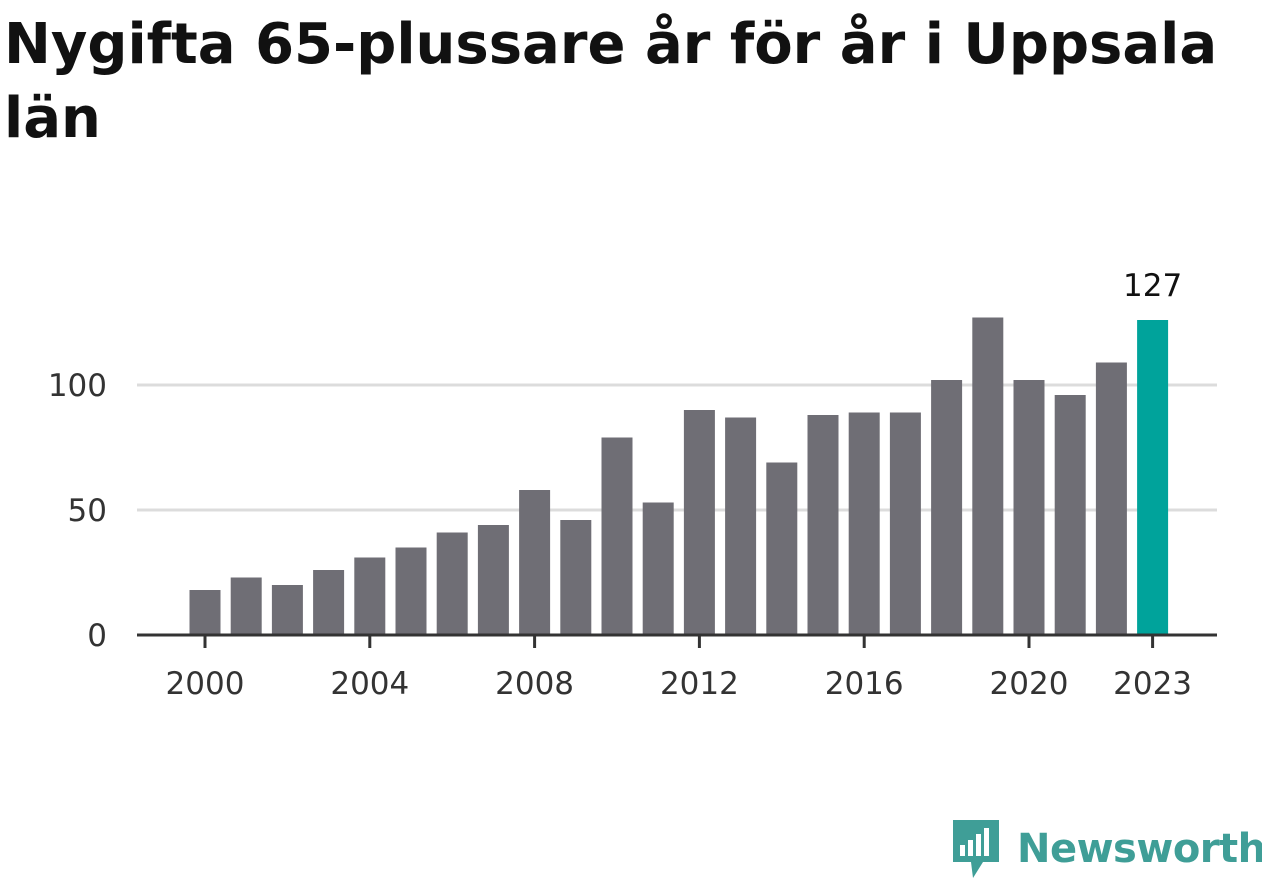 The width and height of the screenshot is (1262, 880). I want to click on bar-2010, so click(617, 536).